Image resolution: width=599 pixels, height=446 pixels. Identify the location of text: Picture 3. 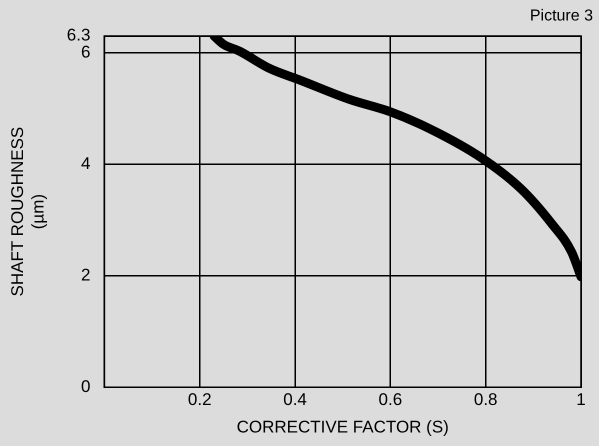
(562, 15).